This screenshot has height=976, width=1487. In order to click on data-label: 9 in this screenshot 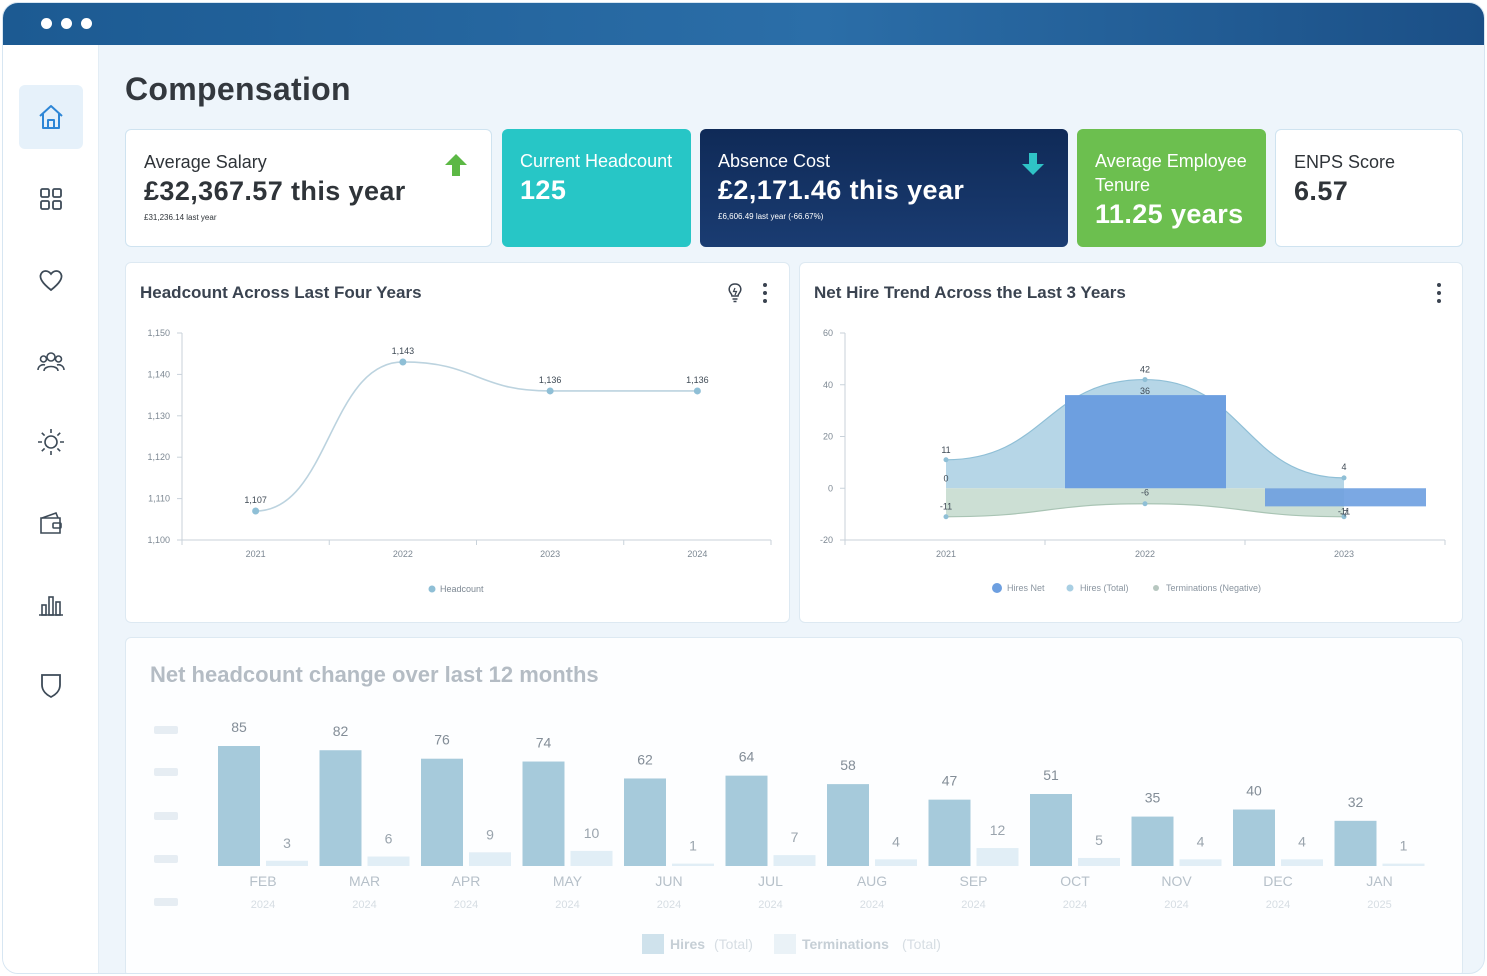, I will do `click(490, 834)`.